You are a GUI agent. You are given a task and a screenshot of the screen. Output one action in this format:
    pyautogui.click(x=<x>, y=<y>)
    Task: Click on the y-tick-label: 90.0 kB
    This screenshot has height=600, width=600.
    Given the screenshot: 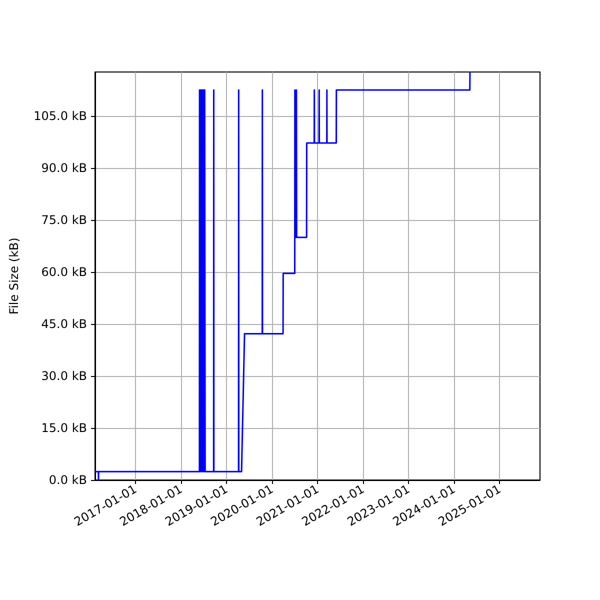 What is the action you would take?
    pyautogui.click(x=64, y=168)
    